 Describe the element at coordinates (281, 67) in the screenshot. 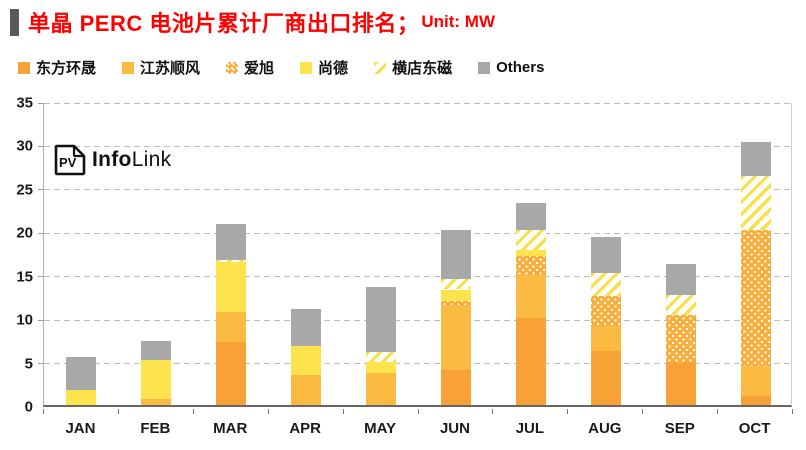

I see `chart-legend: 东方环晟 江苏顺风 爱旭 尚德 横店东磁 Others` at that location.